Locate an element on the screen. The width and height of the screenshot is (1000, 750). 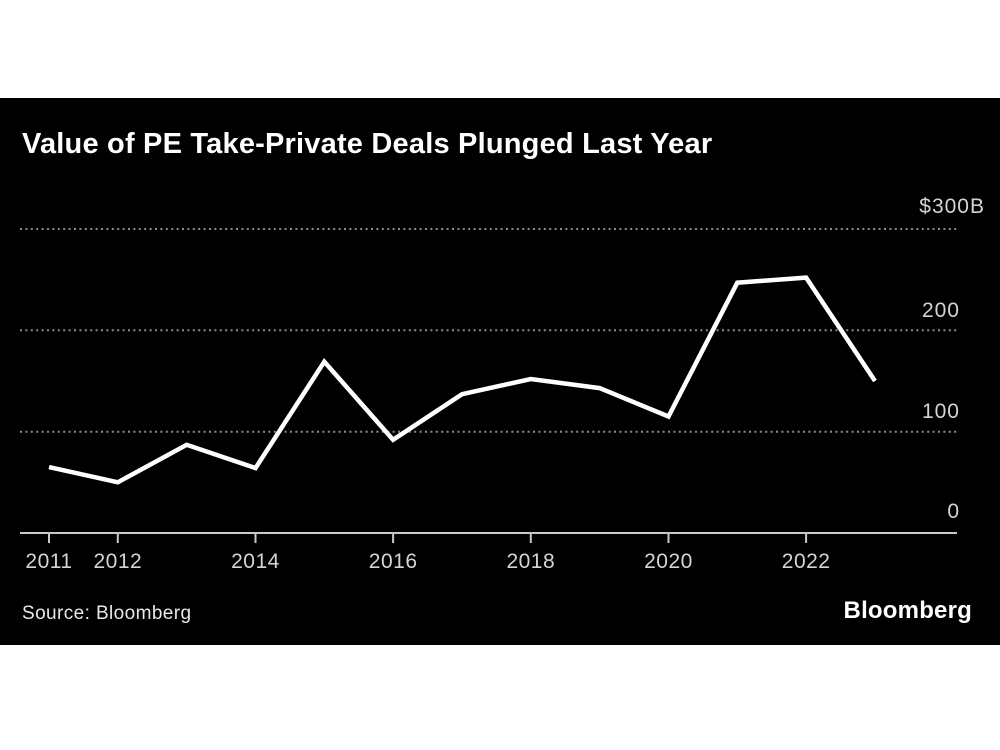
x-tick-label-2014: 2014 is located at coordinates (255, 561).